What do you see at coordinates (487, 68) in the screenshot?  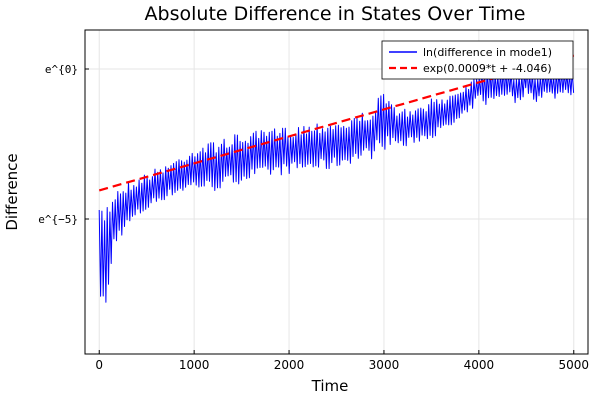 I see `legend-label-series-2: exp(0.0009*t + -4.046)` at bounding box center [487, 68].